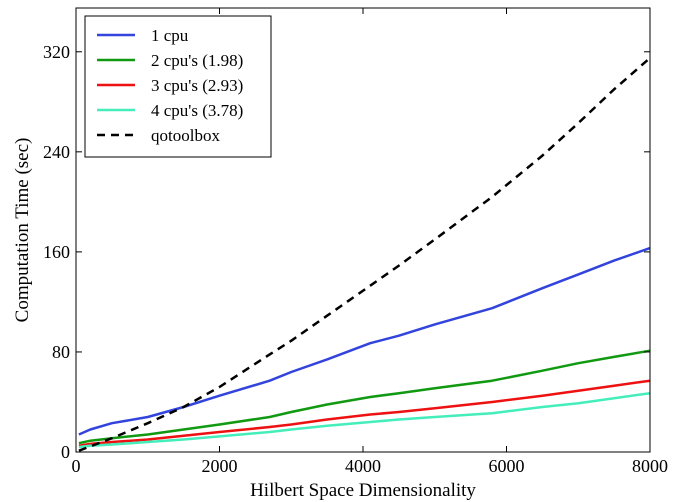  What do you see at coordinates (61, 352) in the screenshot?
I see `y-tick-label: 80` at bounding box center [61, 352].